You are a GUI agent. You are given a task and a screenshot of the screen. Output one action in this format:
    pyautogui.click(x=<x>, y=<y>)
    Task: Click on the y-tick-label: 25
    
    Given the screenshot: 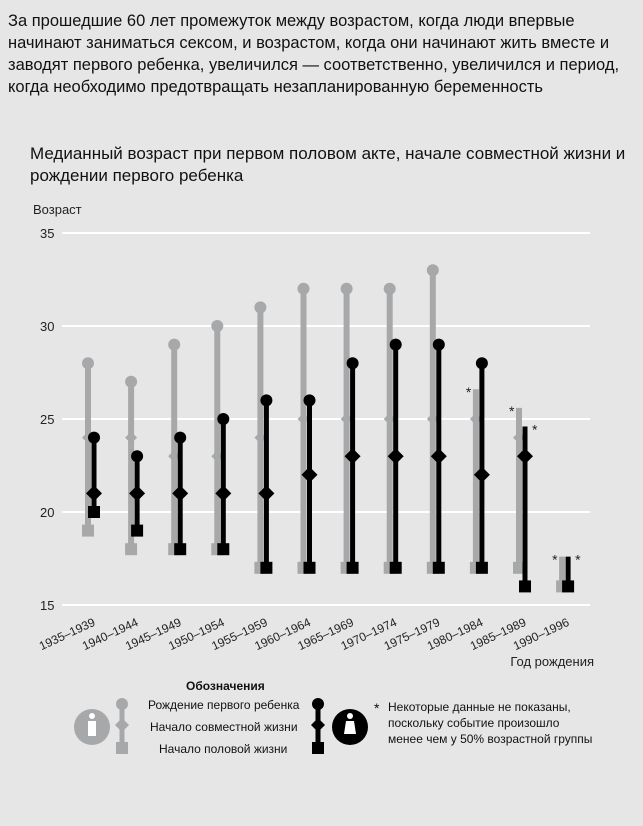 What is the action you would take?
    pyautogui.click(x=47, y=419)
    